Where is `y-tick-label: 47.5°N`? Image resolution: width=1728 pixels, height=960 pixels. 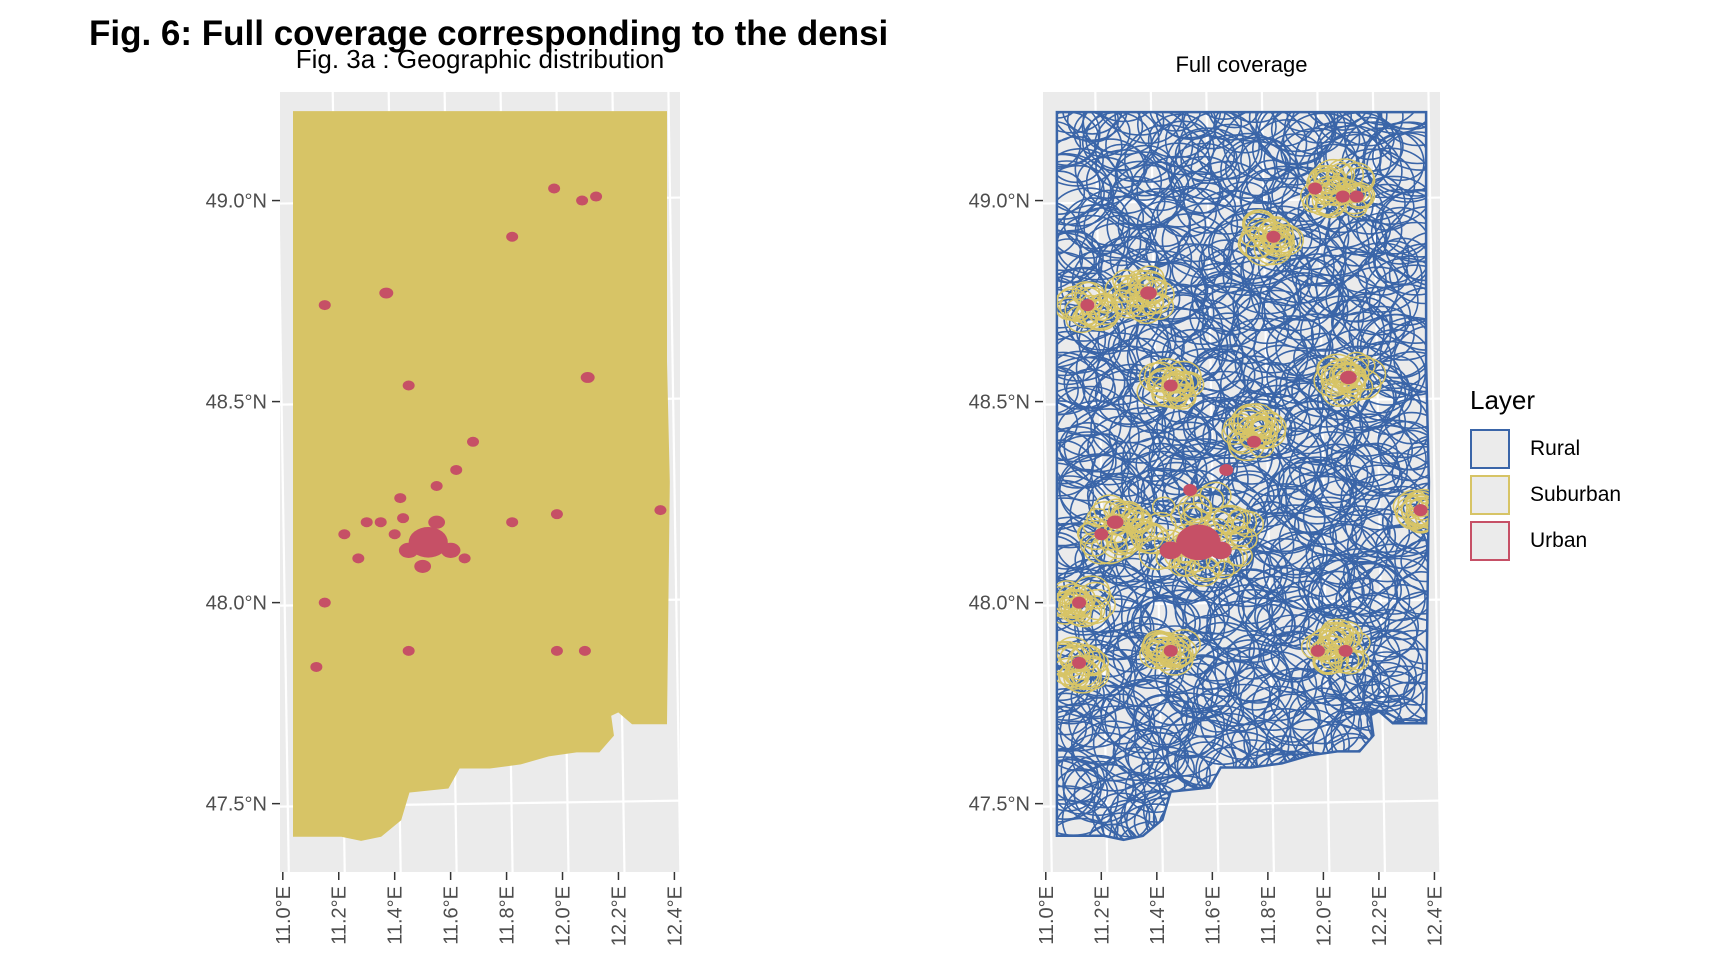
y-tick-label: 47.5°N is located at coordinates (999, 805).